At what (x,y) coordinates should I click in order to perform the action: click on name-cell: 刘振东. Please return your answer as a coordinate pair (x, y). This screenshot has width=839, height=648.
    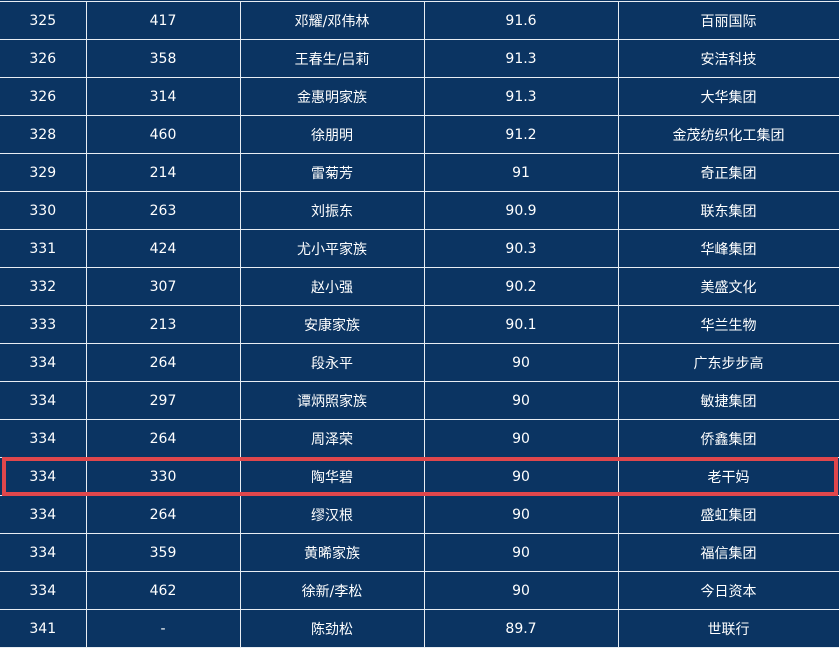
    Looking at the image, I should click on (332, 210).